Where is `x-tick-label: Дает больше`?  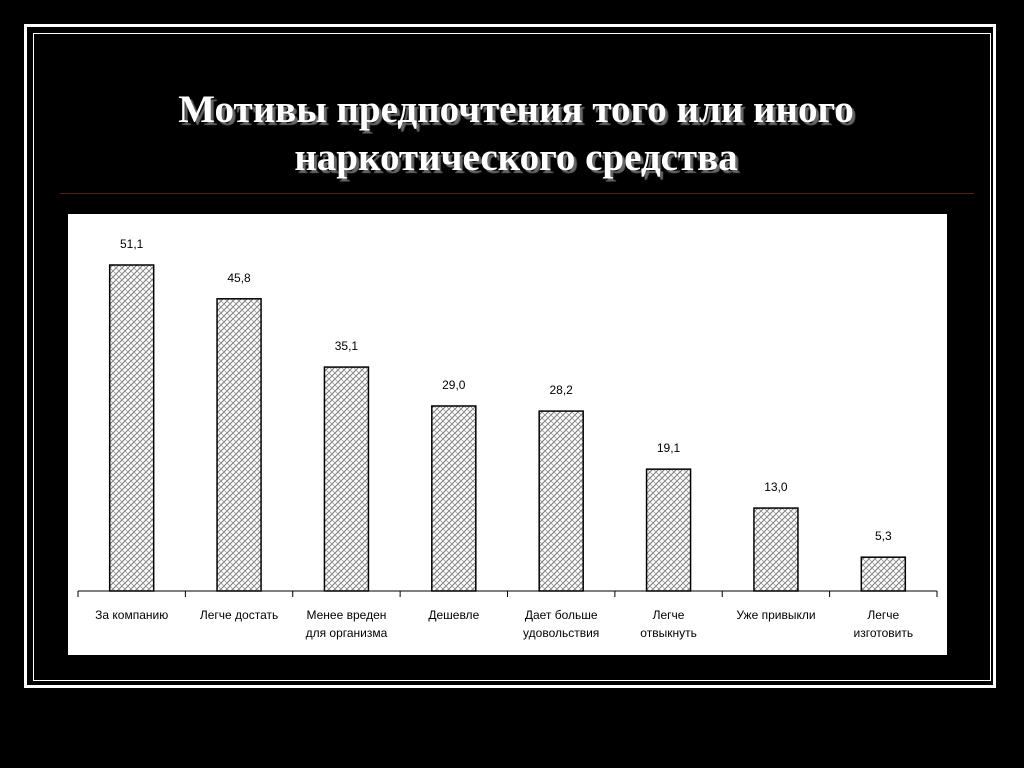
x-tick-label: Дает больше is located at coordinates (561, 615).